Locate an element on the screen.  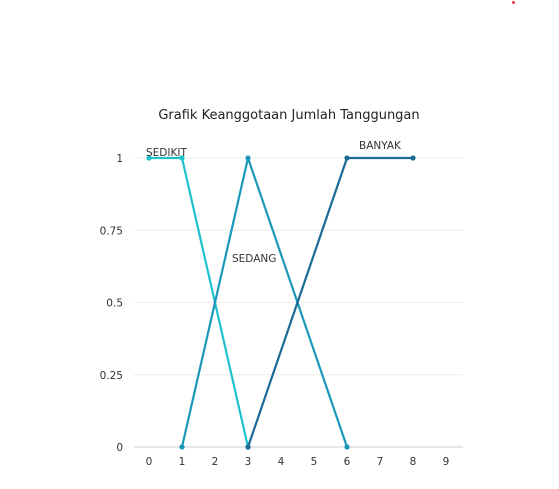
x-tick-label: 5 is located at coordinates (314, 462).